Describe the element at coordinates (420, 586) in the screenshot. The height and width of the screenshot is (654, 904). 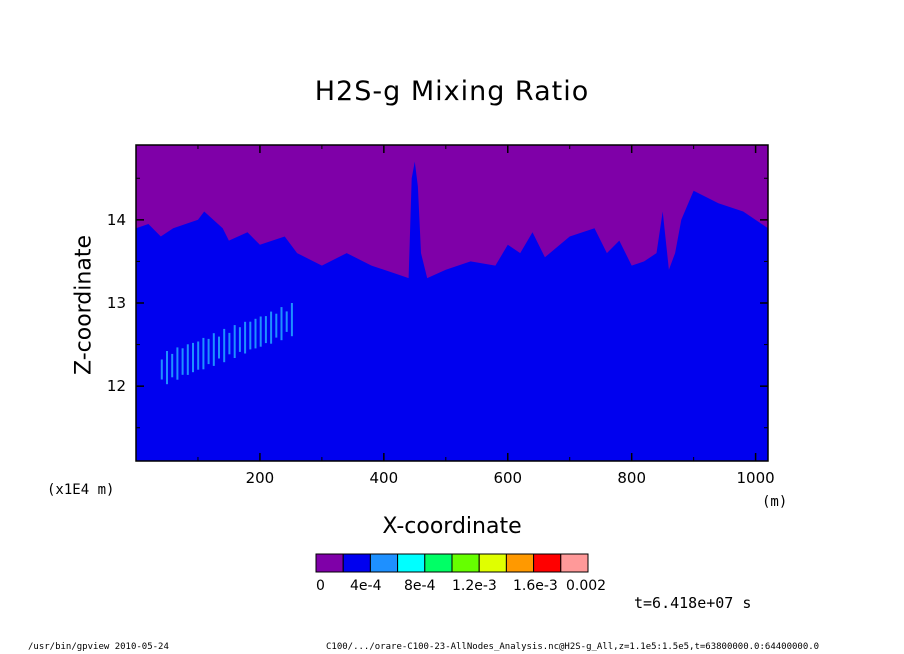
I see `colorbar-label: 8e-4` at that location.